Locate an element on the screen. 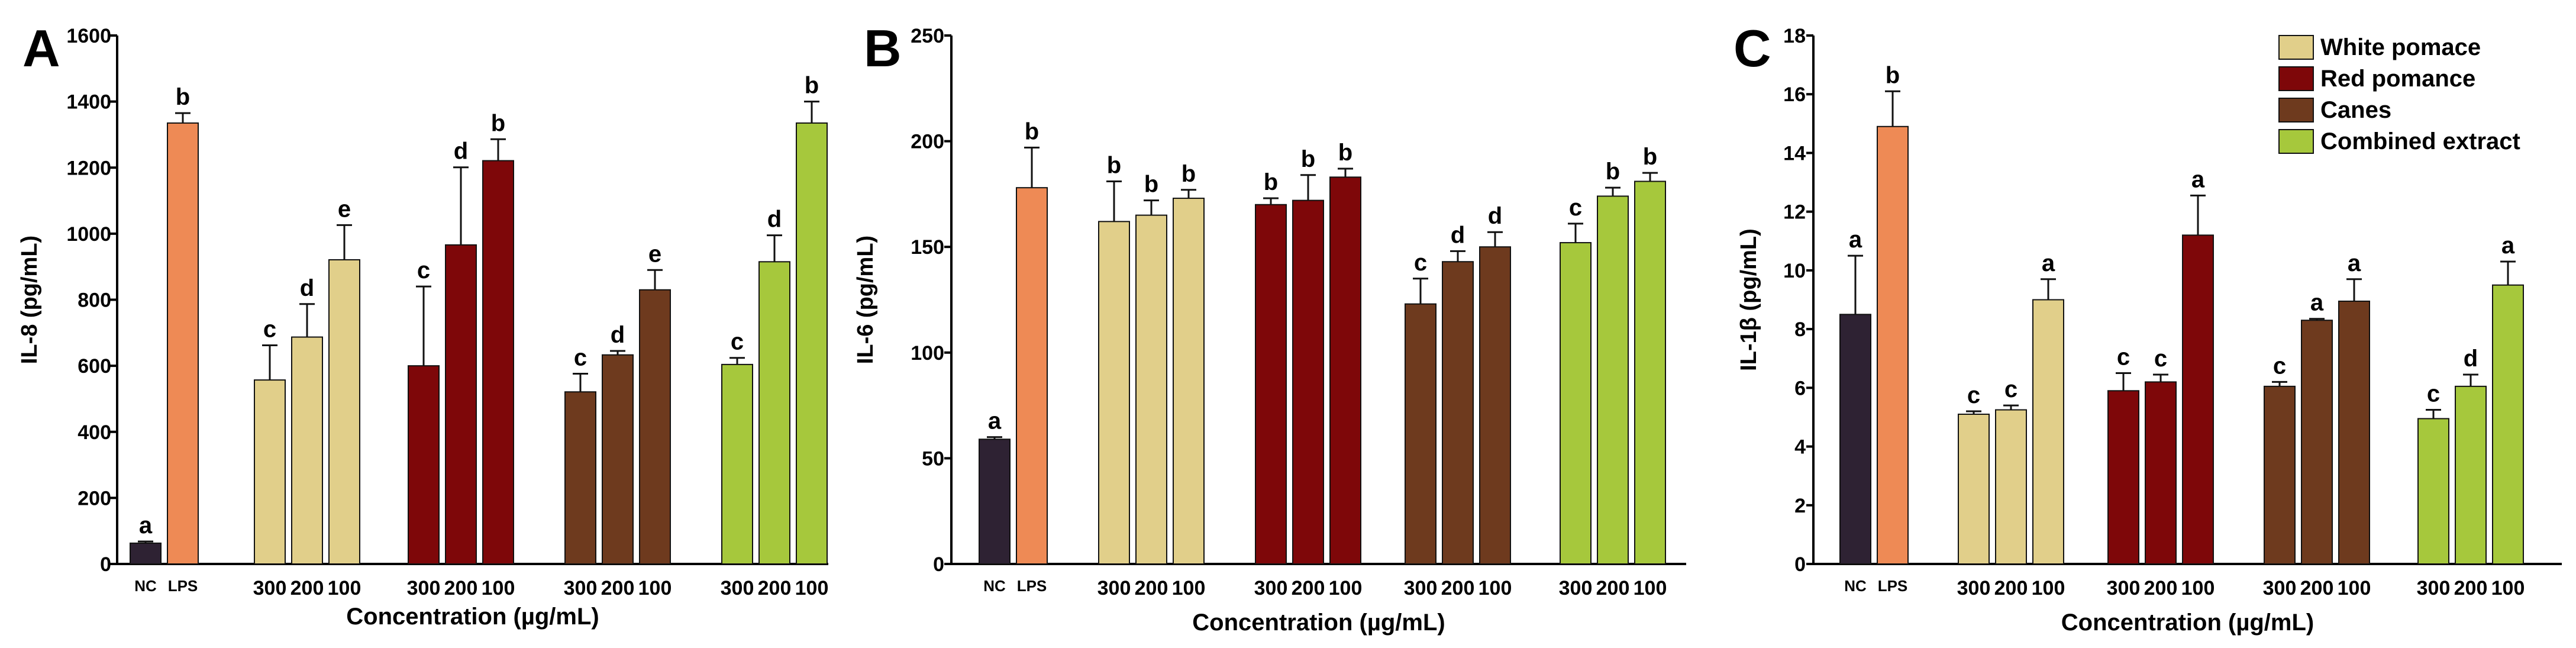  legend-label-3: Combined extract is located at coordinates (2420, 141).